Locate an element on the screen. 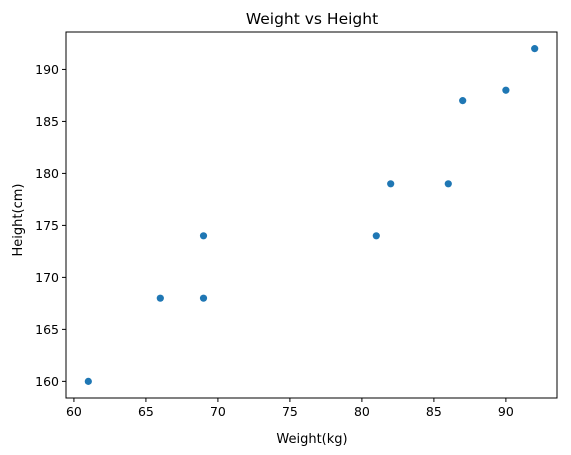 Image resolution: width=571 pixels, height=455 pixels. y-tick-label: 170 is located at coordinates (47, 277).